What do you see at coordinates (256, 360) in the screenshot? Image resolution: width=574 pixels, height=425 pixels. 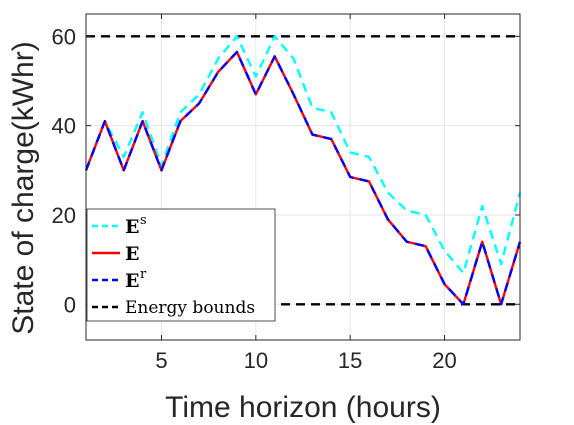 I see `x-tick-label: 10` at bounding box center [256, 360].